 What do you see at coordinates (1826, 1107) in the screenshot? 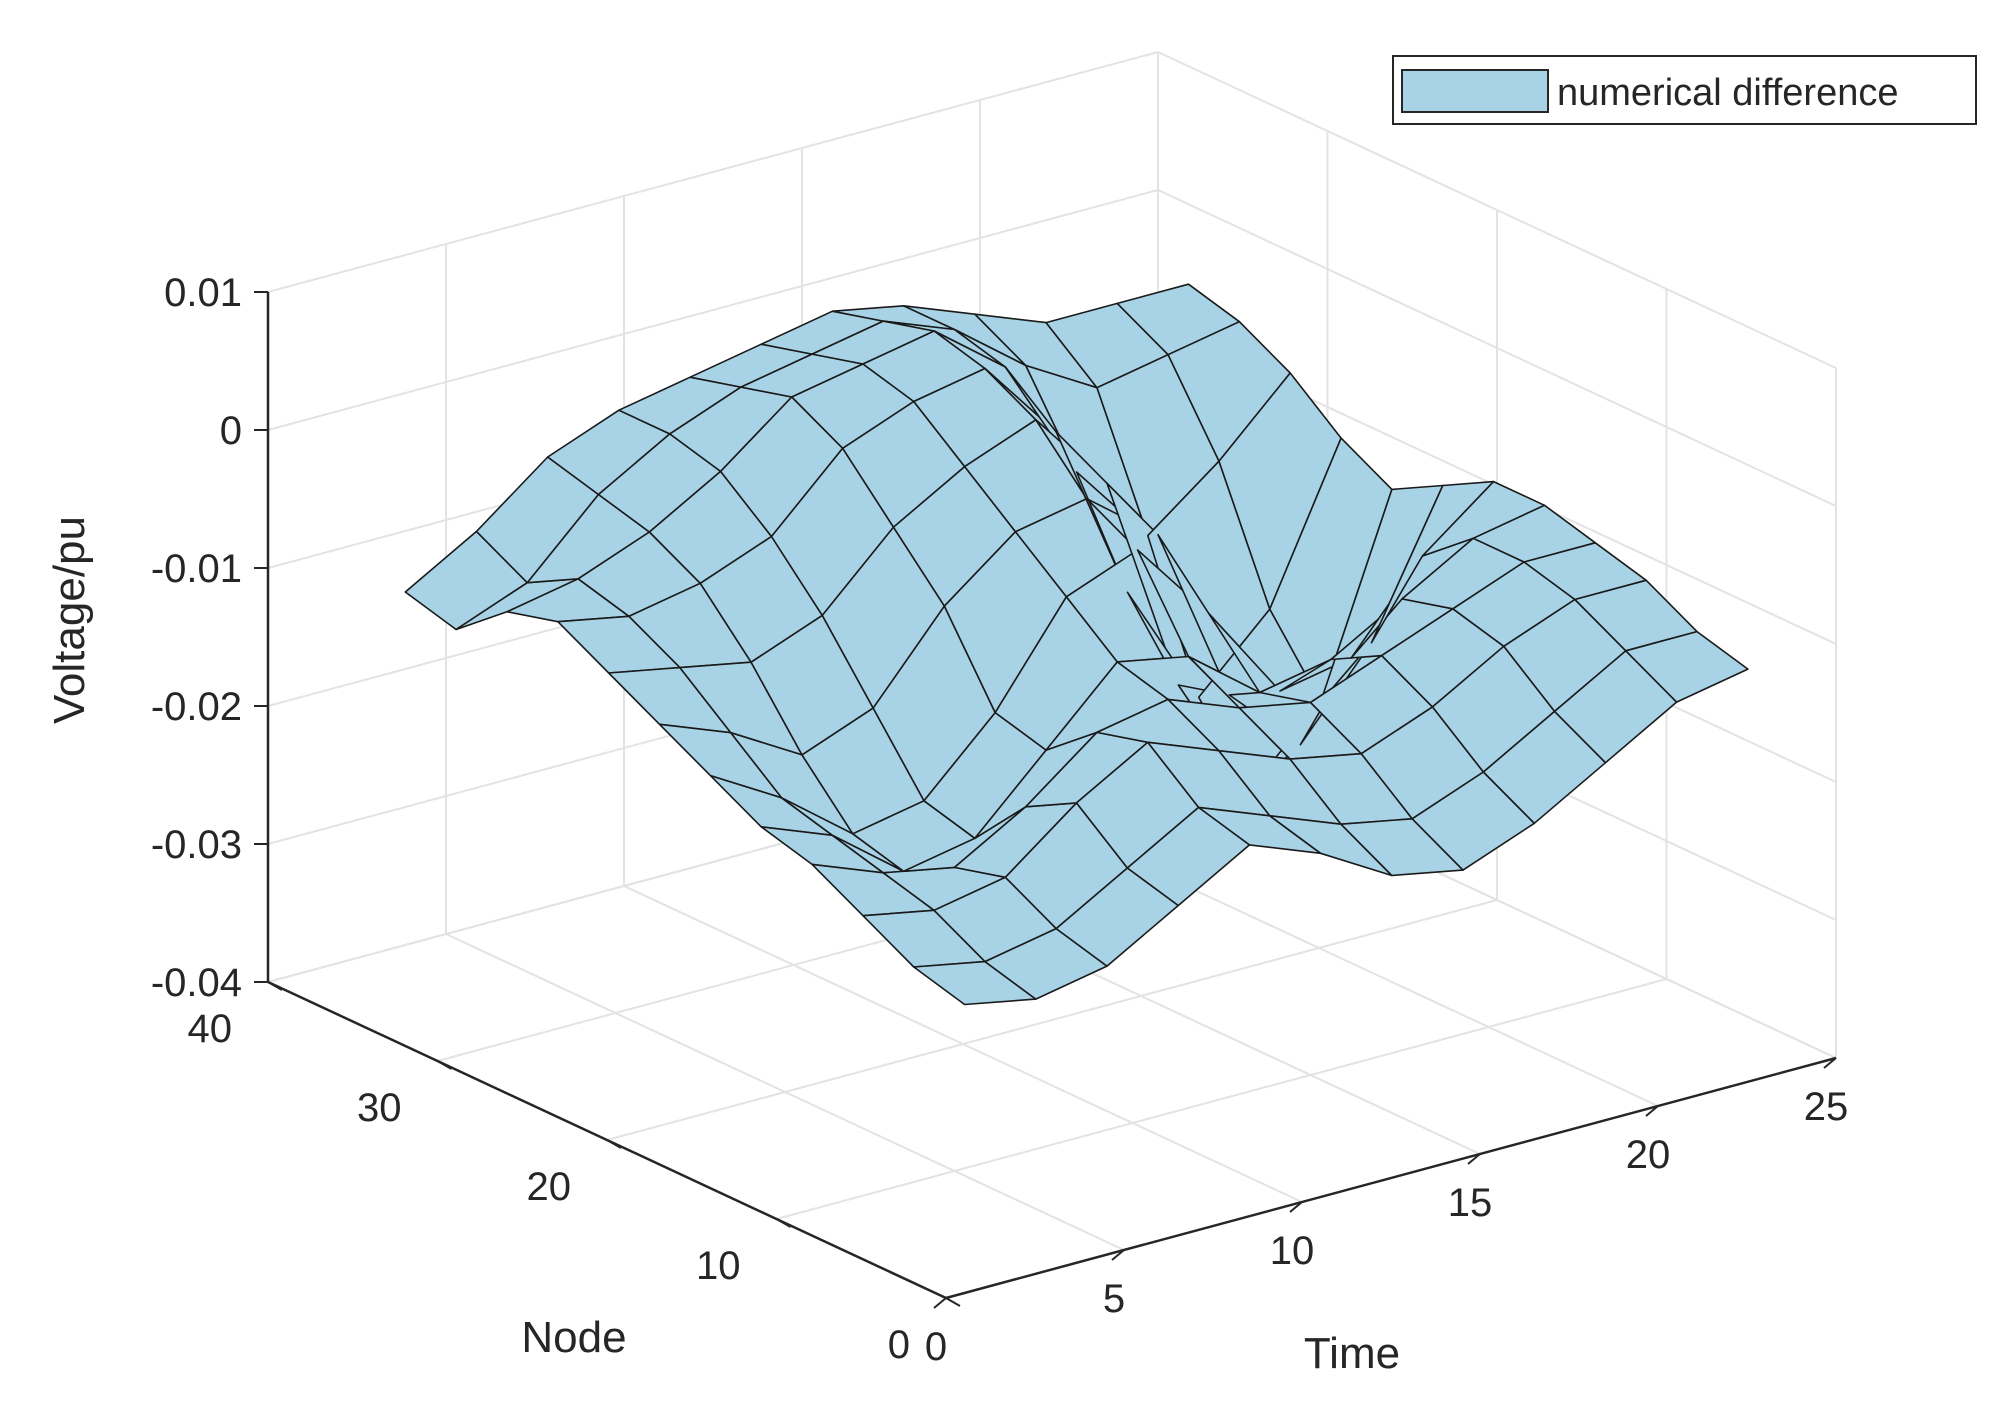
I see `time-tick-label: 25` at bounding box center [1826, 1107].